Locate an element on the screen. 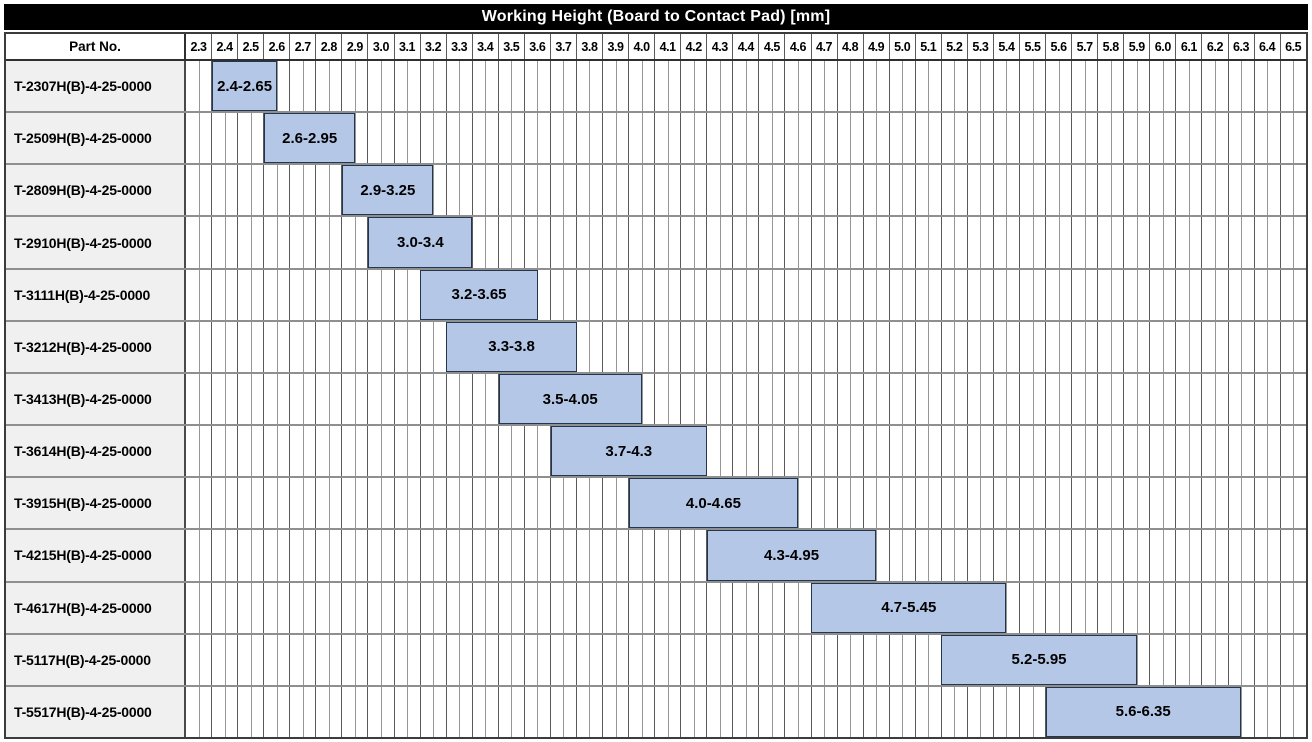 The image size is (1312, 742). row-plot-area: 4.0-4.65 is located at coordinates (746, 503).